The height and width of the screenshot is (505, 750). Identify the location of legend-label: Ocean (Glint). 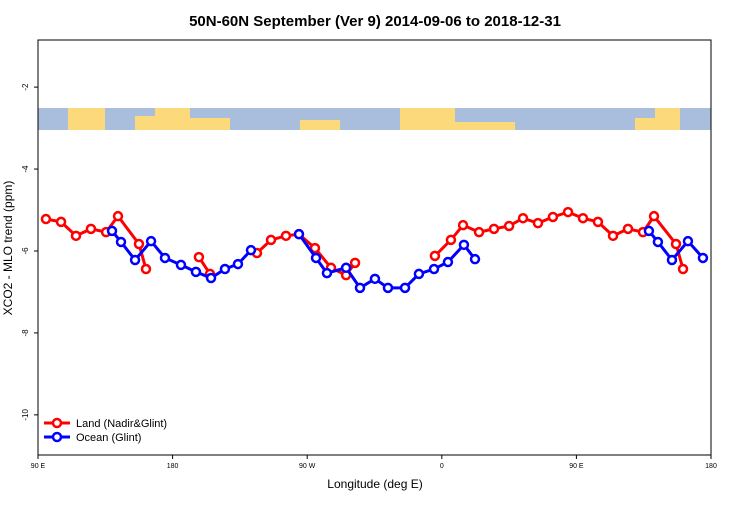
(108, 438).